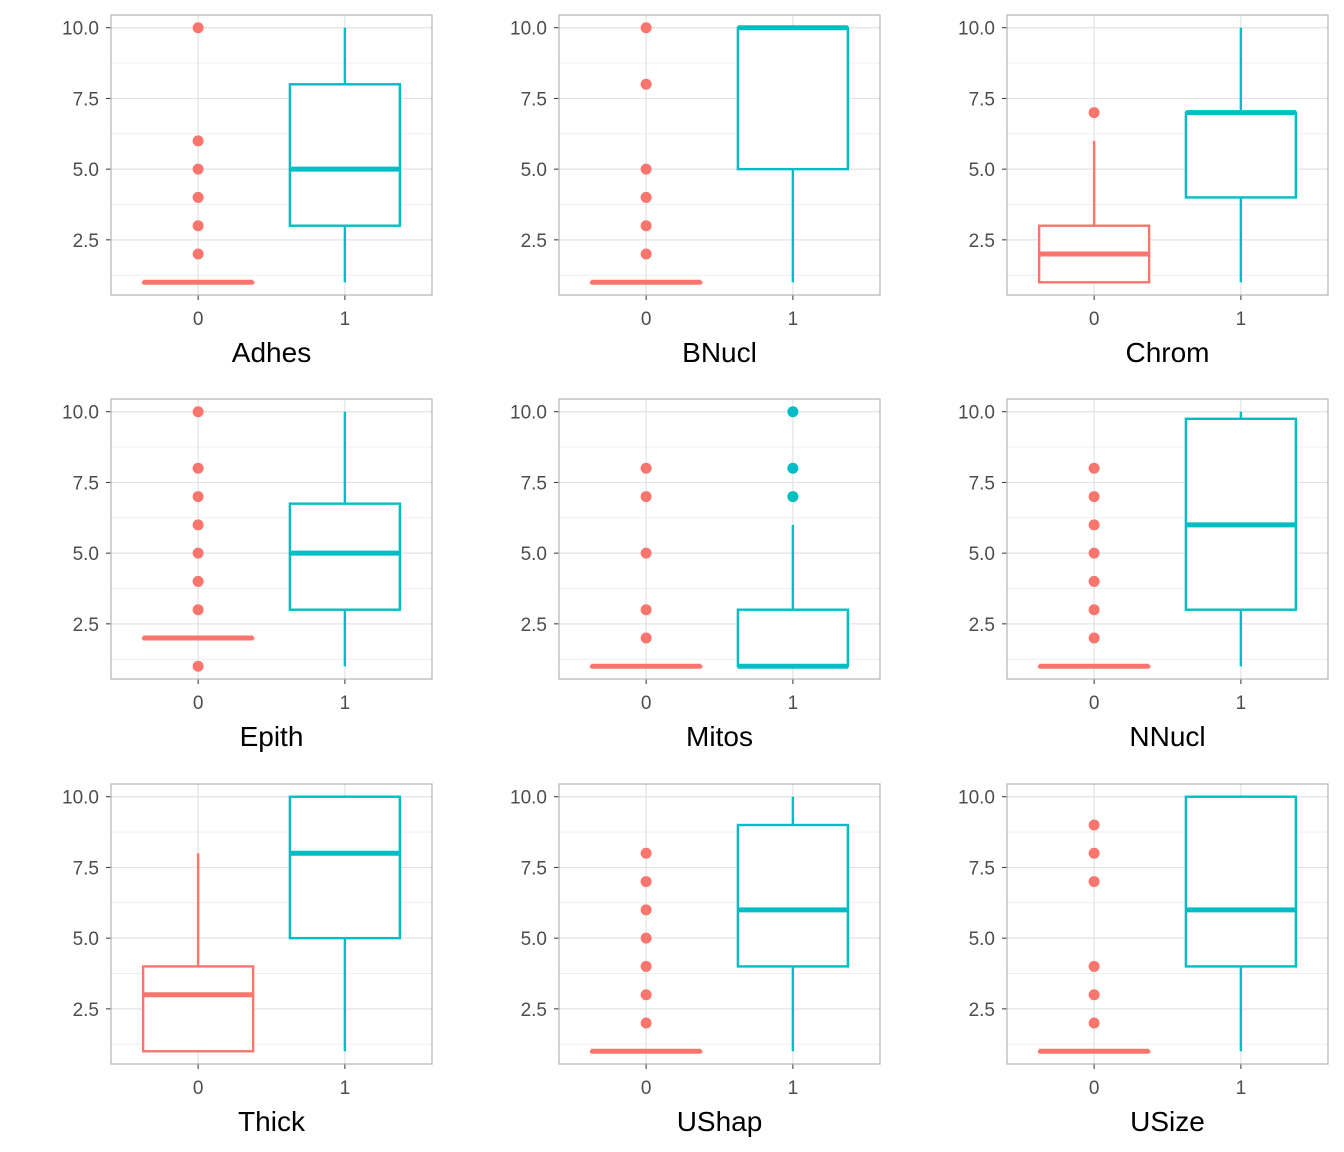 The width and height of the screenshot is (1344, 1152). I want to click on panel-thick: 2.5 5.0 7.5 10.0 0 1 Thick, so click(247, 960).